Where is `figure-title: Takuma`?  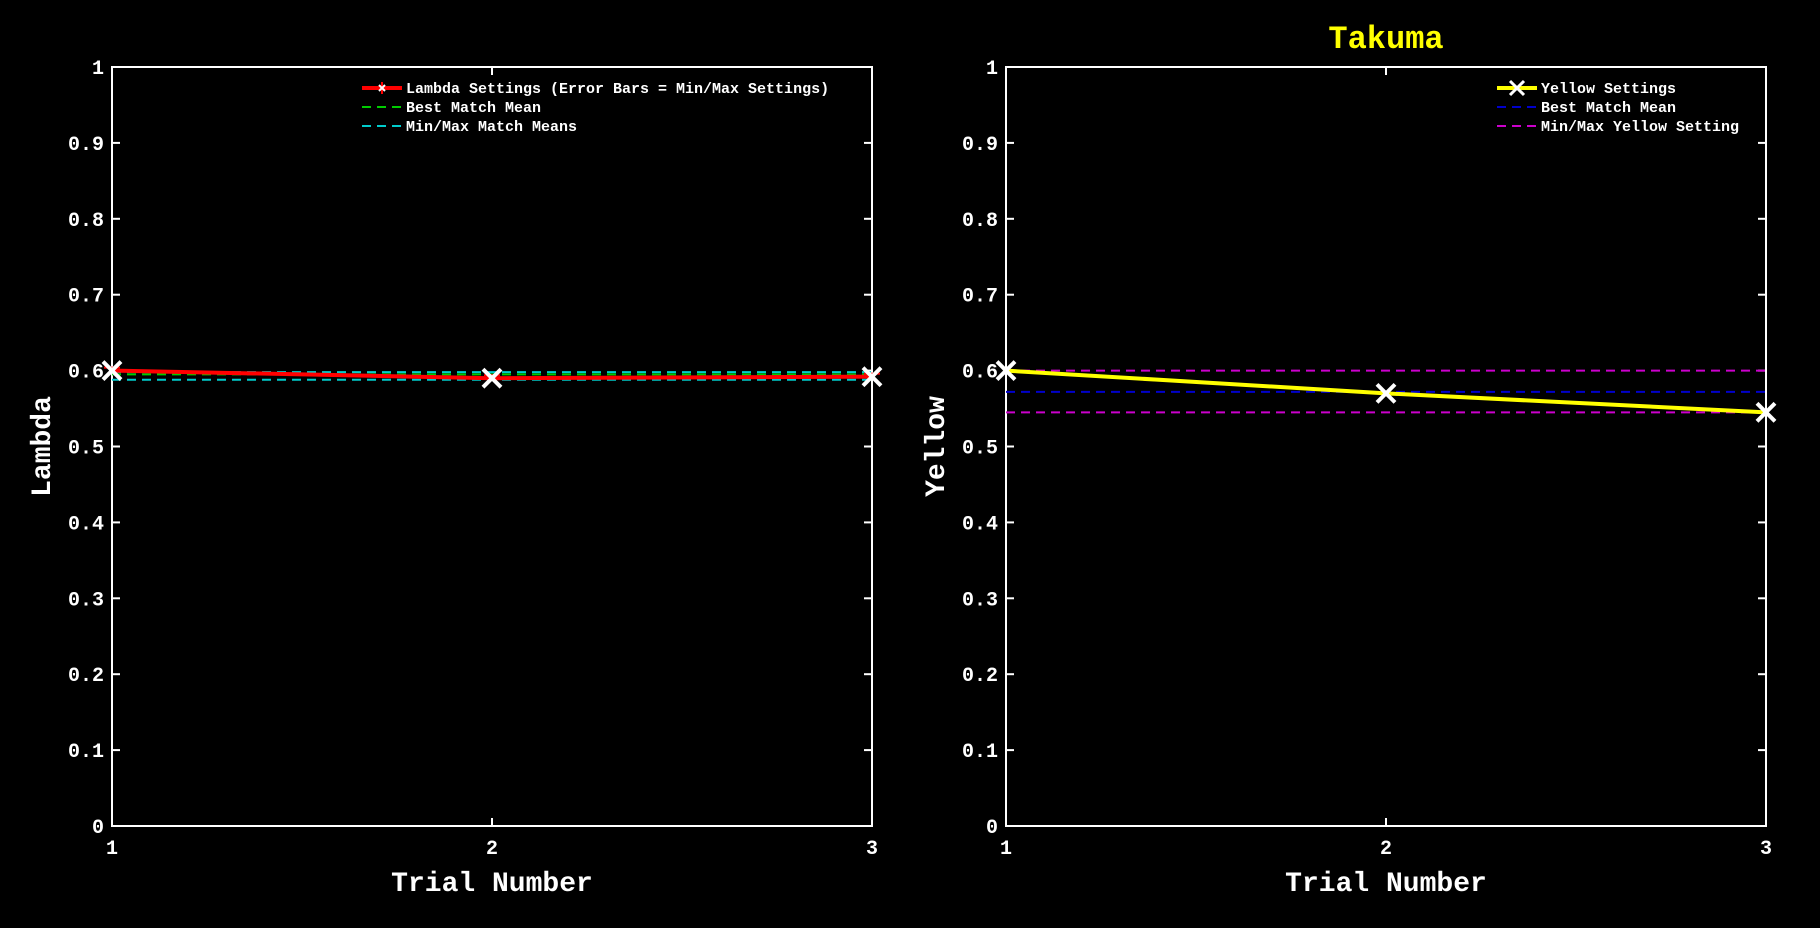
figure-title: Takuma is located at coordinates (1385, 39).